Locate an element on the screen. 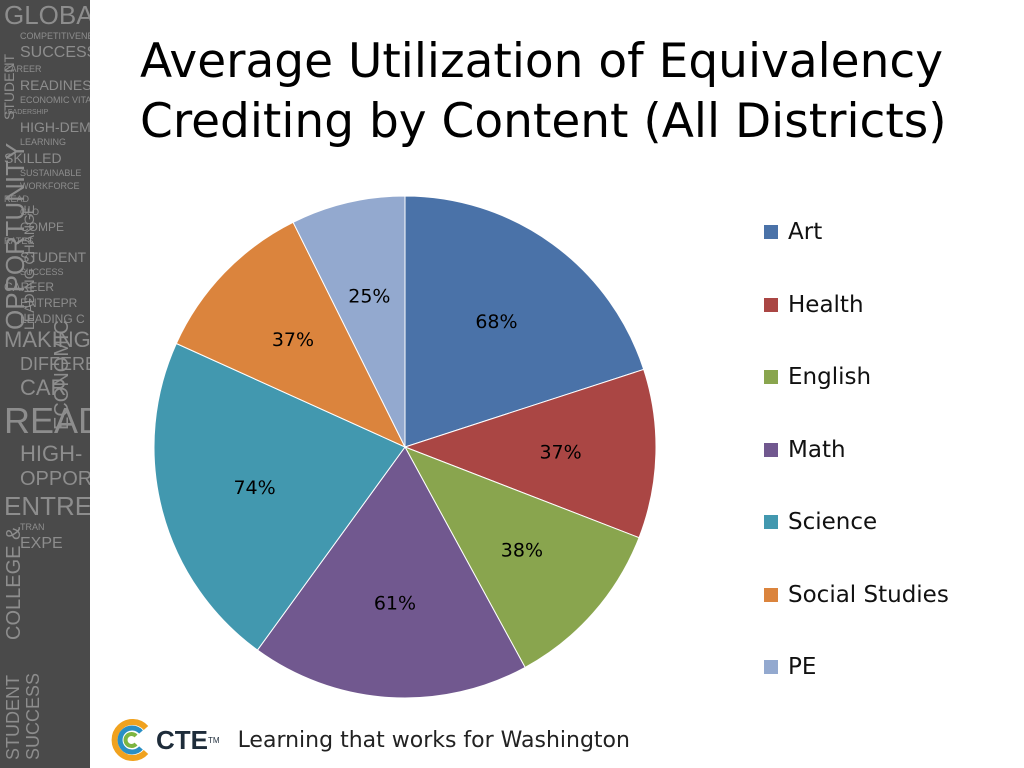 The width and height of the screenshot is (1024, 768). pie-slice-social-studies is located at coordinates (291, 335).